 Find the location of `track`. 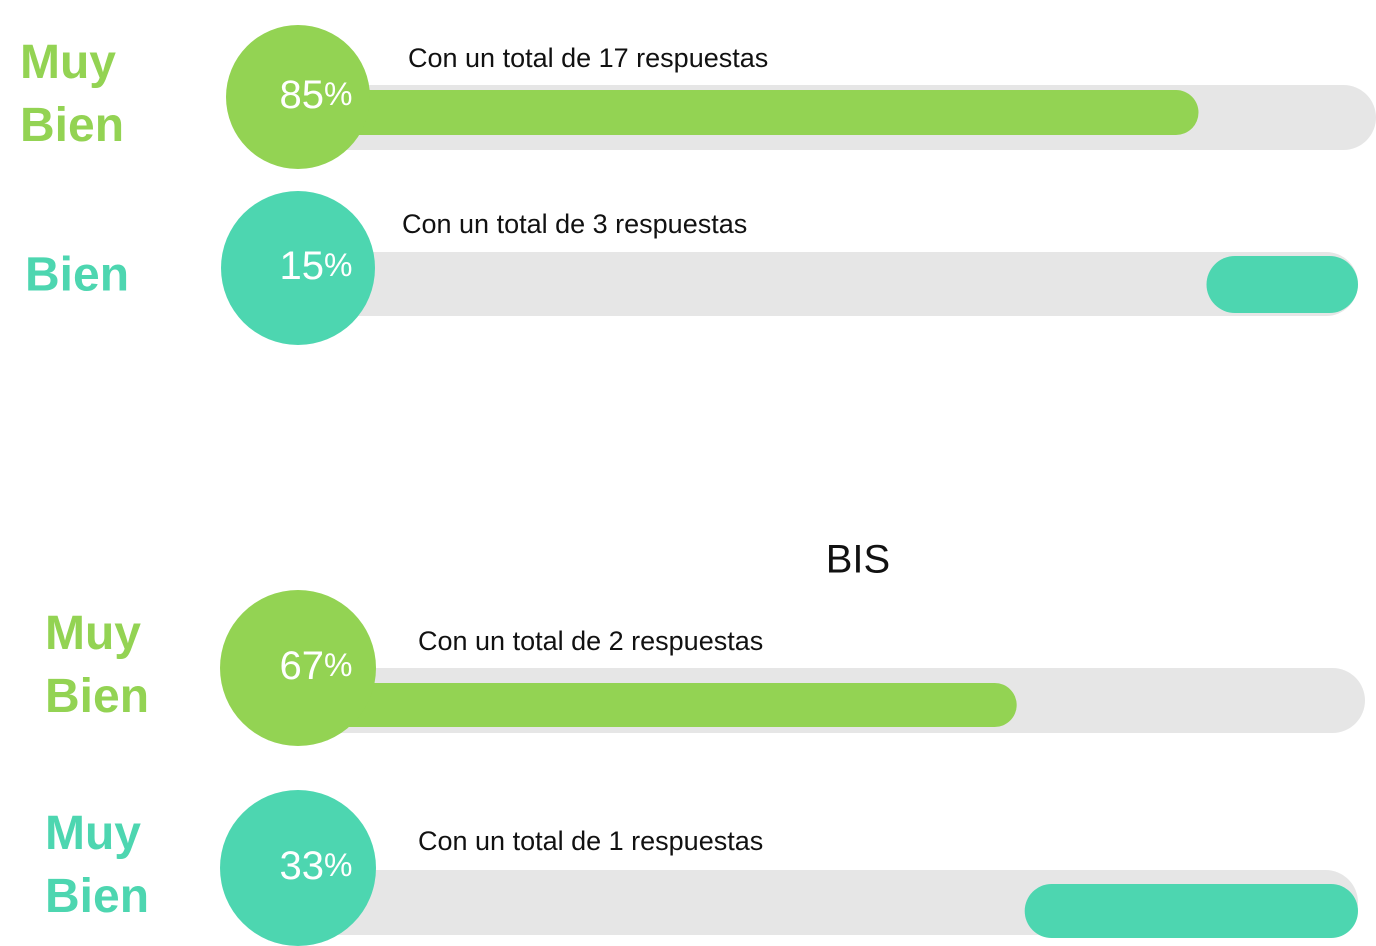

track is located at coordinates (828, 284).